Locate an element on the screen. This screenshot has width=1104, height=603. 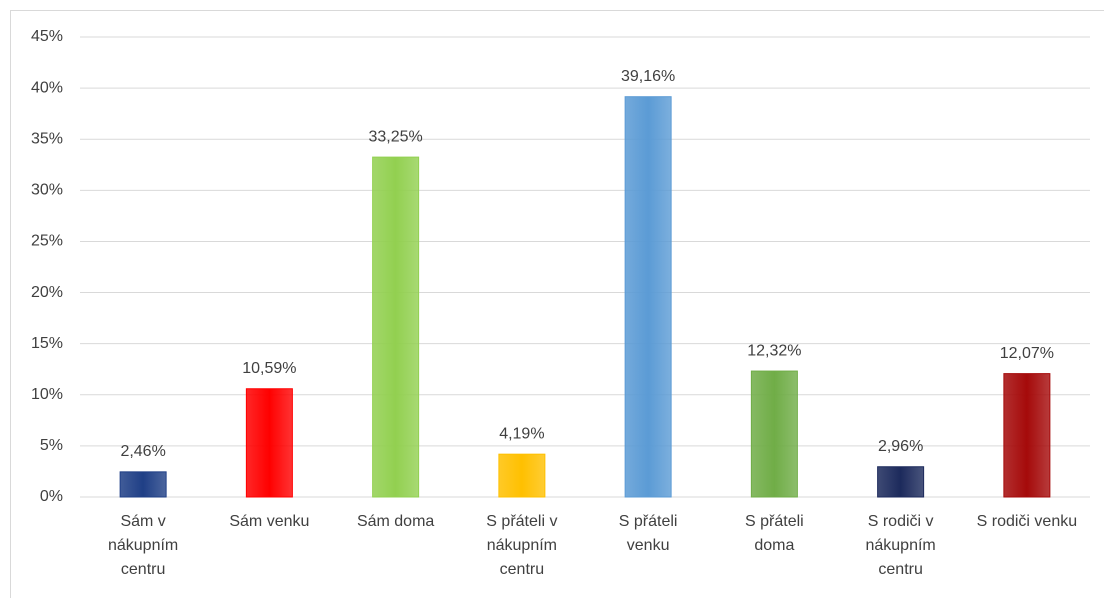
x-tick-label: Sám venku is located at coordinates (269, 521).